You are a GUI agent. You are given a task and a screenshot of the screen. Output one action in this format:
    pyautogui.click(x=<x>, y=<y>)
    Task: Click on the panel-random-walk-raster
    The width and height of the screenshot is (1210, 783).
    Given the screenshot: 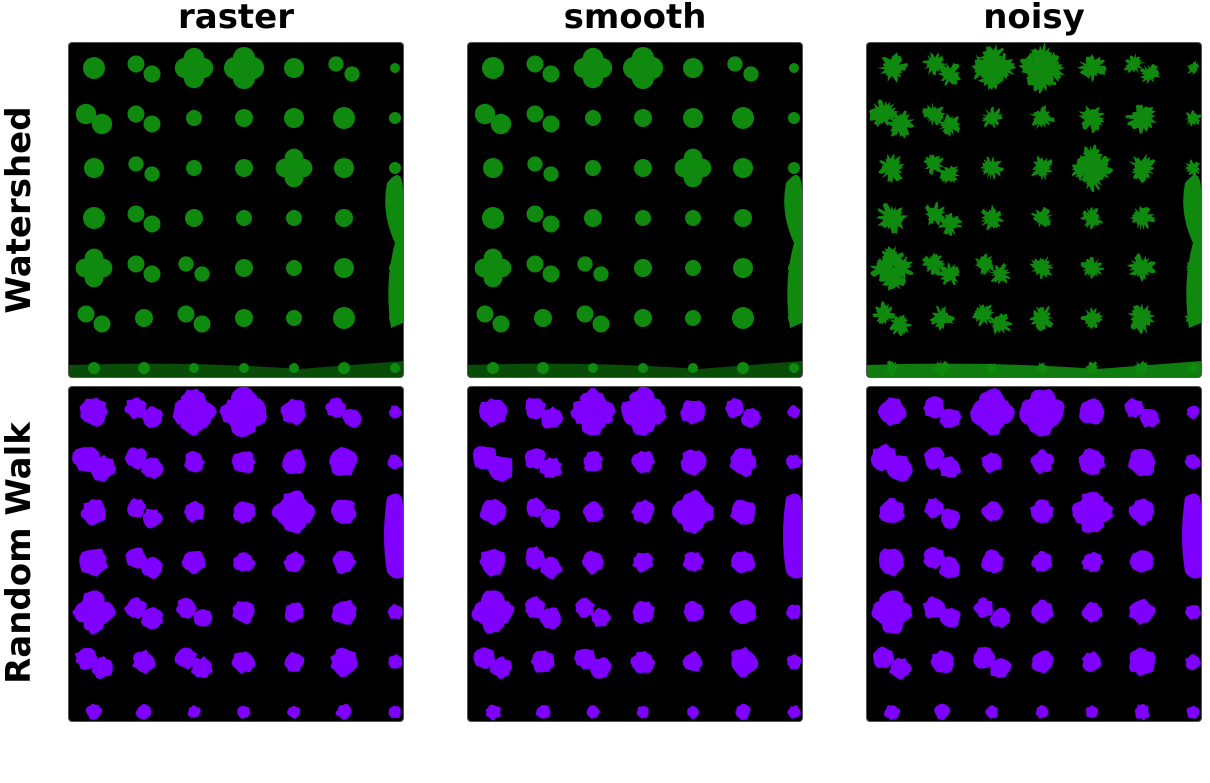 What is the action you would take?
    pyautogui.click(x=236, y=554)
    